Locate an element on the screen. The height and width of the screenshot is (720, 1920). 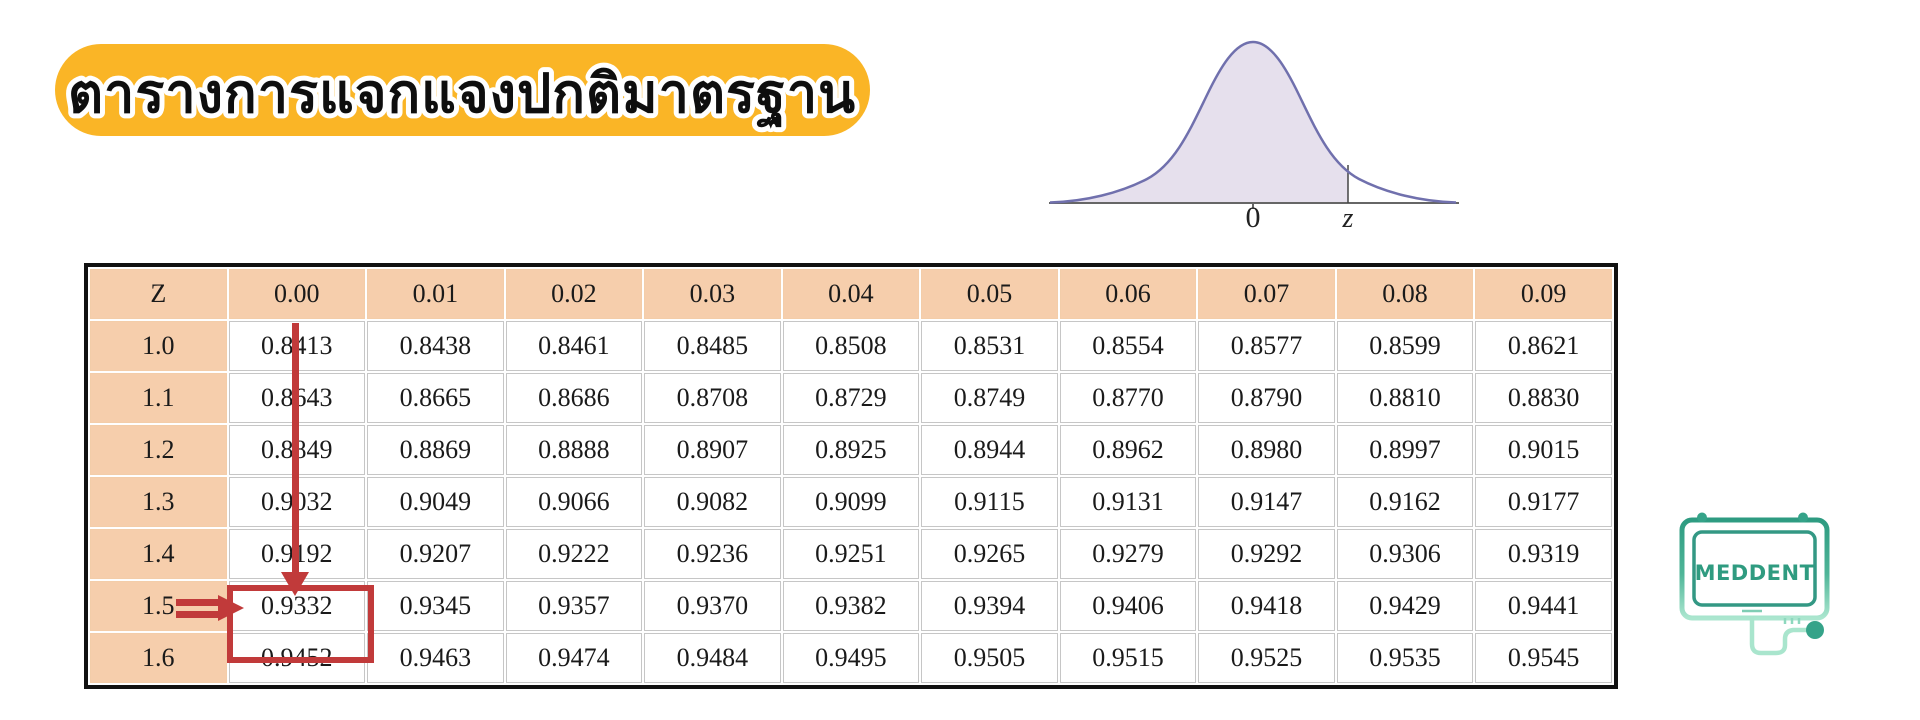
ztable-cell: 0.8925 is located at coordinates (851, 450).